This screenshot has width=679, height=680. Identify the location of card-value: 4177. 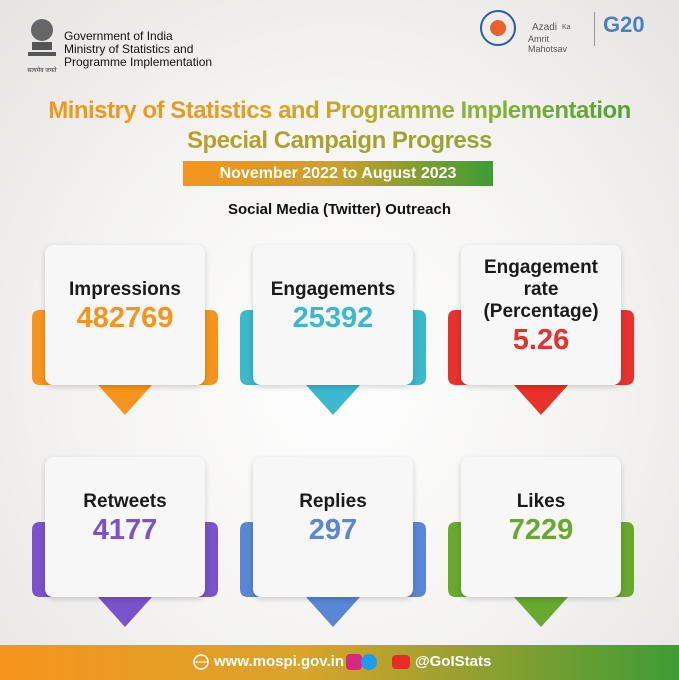
(125, 530).